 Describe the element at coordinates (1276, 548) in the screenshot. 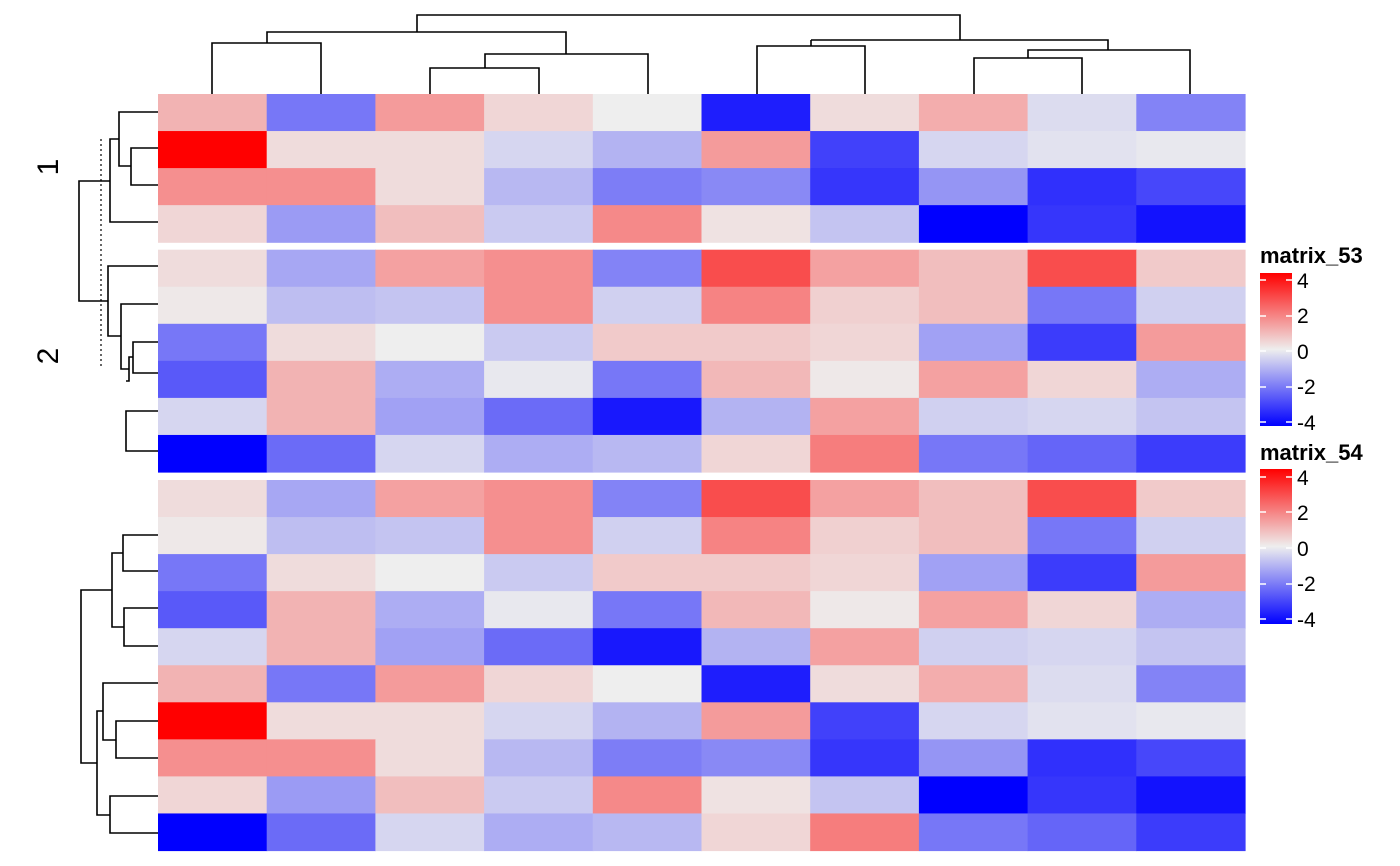

I see `legend-tick-marks` at that location.